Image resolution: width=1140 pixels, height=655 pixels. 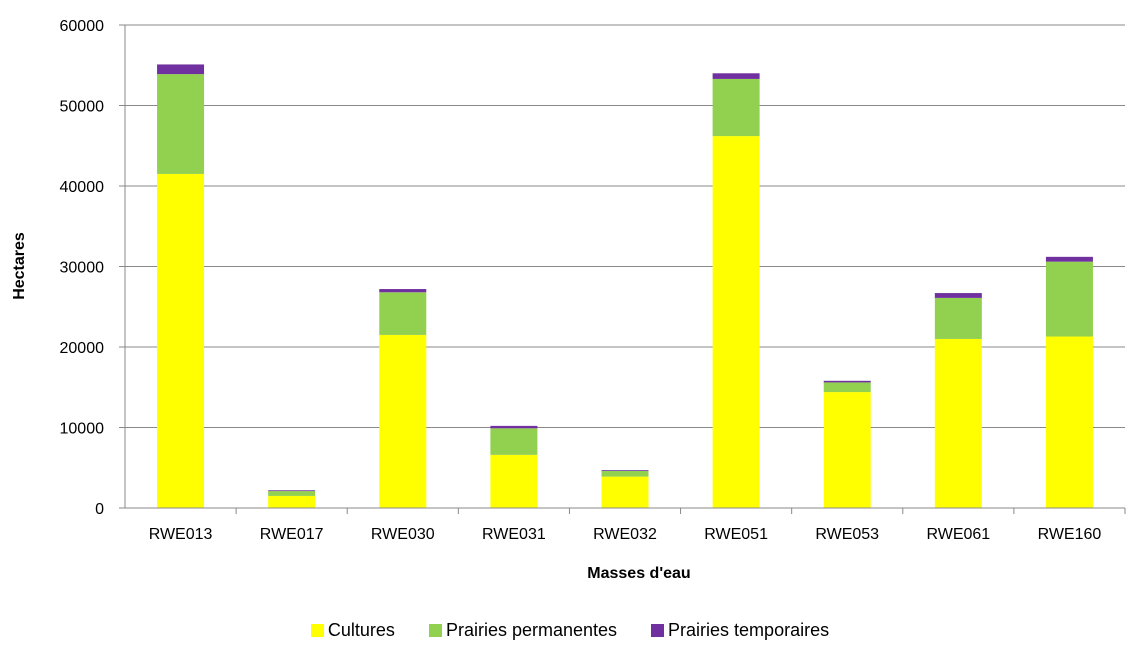 I want to click on y-tick-label: 40000, so click(x=82, y=187).